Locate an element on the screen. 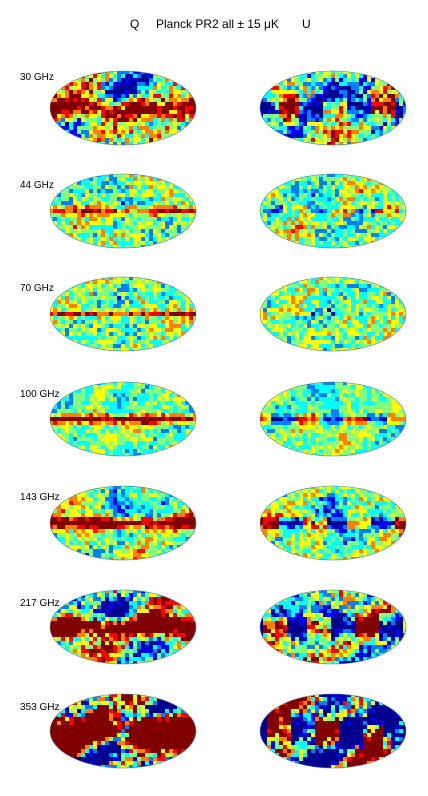  figure-header: Q Planck PR2 all ± 15 μK U is located at coordinates (214, 25).